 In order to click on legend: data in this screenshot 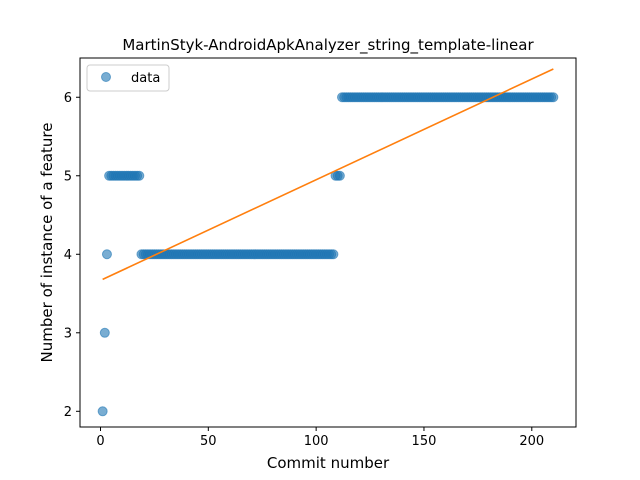, I will do `click(128, 78)`.